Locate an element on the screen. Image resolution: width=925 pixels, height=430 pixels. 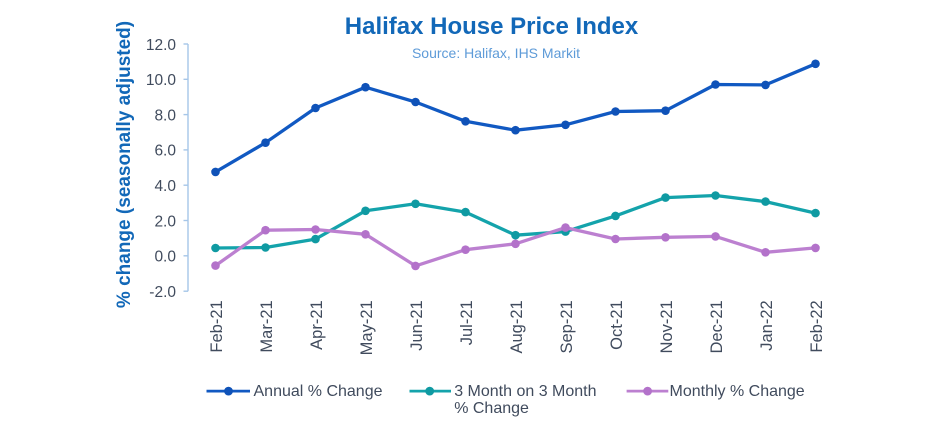
svg-text: Jun-21 is located at coordinates (417, 325).